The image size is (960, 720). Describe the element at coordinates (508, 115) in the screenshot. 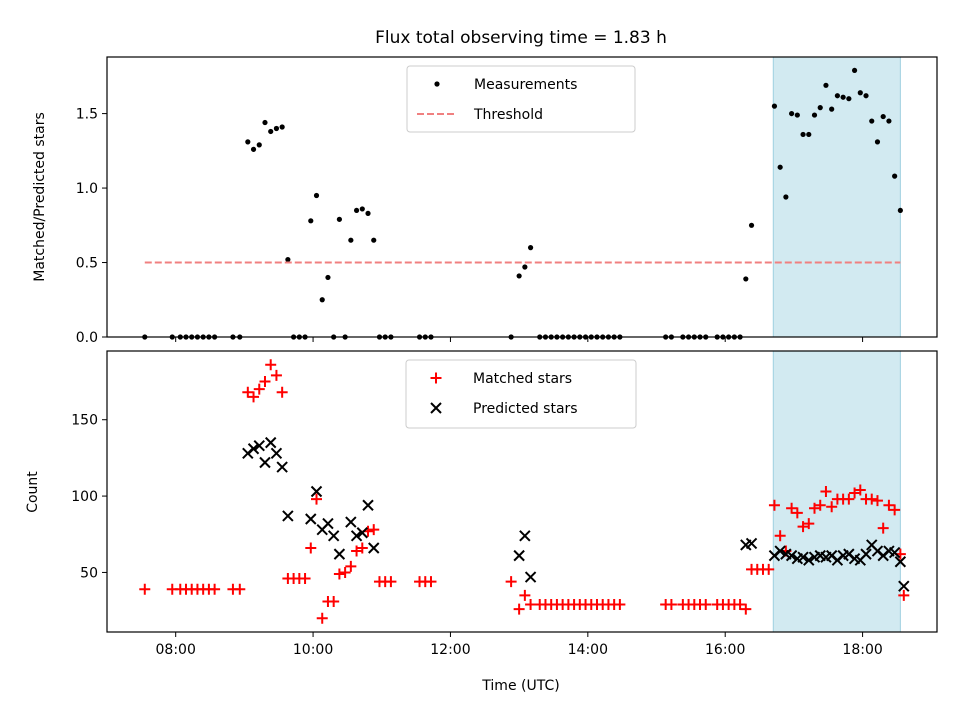

I see `legend-label: Threshold` at that location.